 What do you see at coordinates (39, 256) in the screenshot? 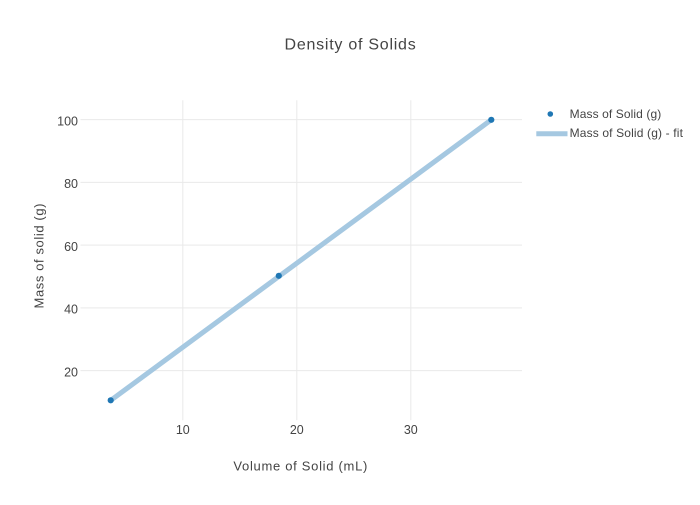
I see `svg-text: Mass of solid (g)` at bounding box center [39, 256].